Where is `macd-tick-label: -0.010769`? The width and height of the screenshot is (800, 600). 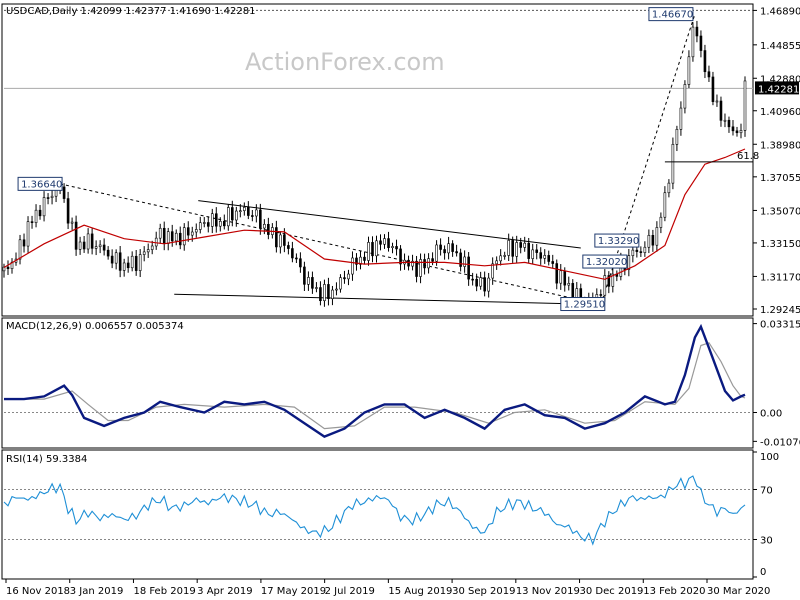
macd-tick-label: -0.010769 is located at coordinates (780, 442).